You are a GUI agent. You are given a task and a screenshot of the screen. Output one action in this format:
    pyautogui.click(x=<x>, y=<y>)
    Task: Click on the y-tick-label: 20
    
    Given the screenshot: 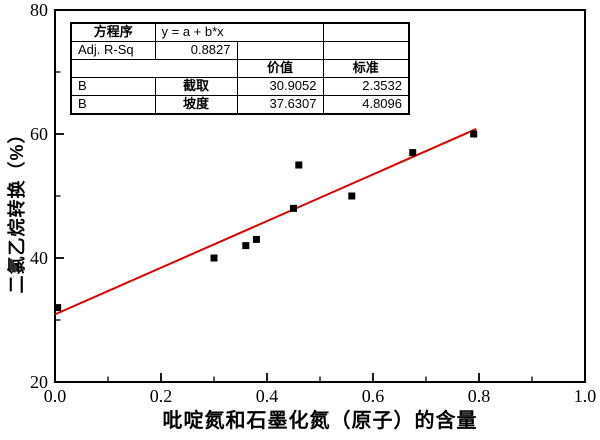 What is the action you would take?
    pyautogui.click(x=39, y=382)
    